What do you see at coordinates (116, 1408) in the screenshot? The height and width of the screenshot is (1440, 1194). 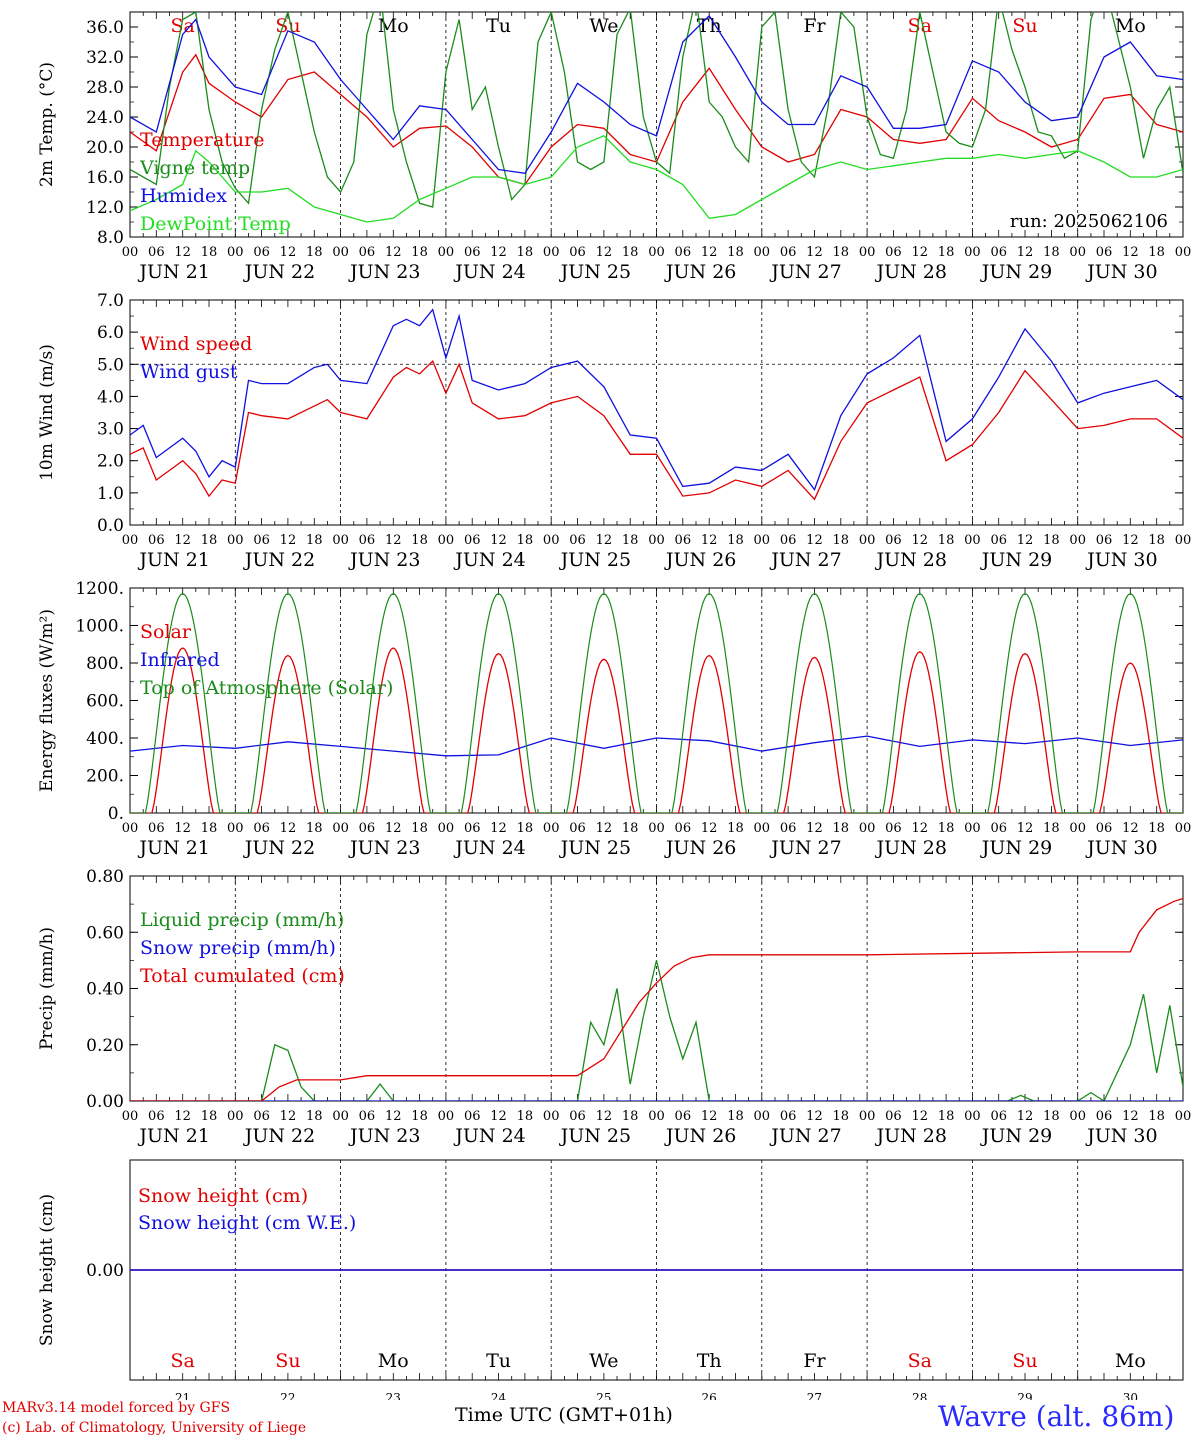 I see `model-credit: MARv3.14 model forced by GFS` at bounding box center [116, 1408].